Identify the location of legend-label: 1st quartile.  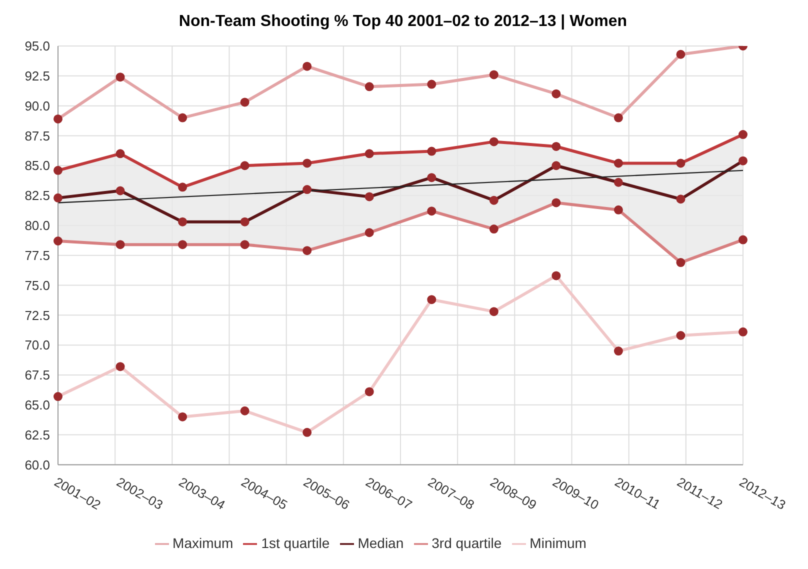
(295, 542).